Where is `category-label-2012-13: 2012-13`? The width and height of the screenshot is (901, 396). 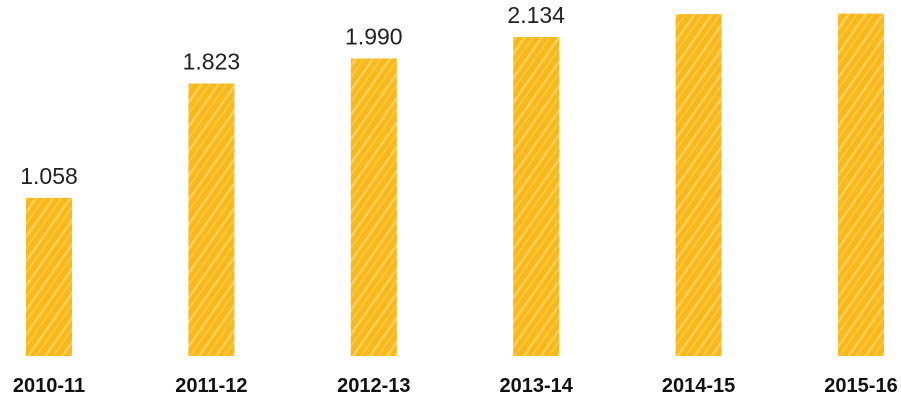
category-label-2012-13: 2012-13 is located at coordinates (373, 385).